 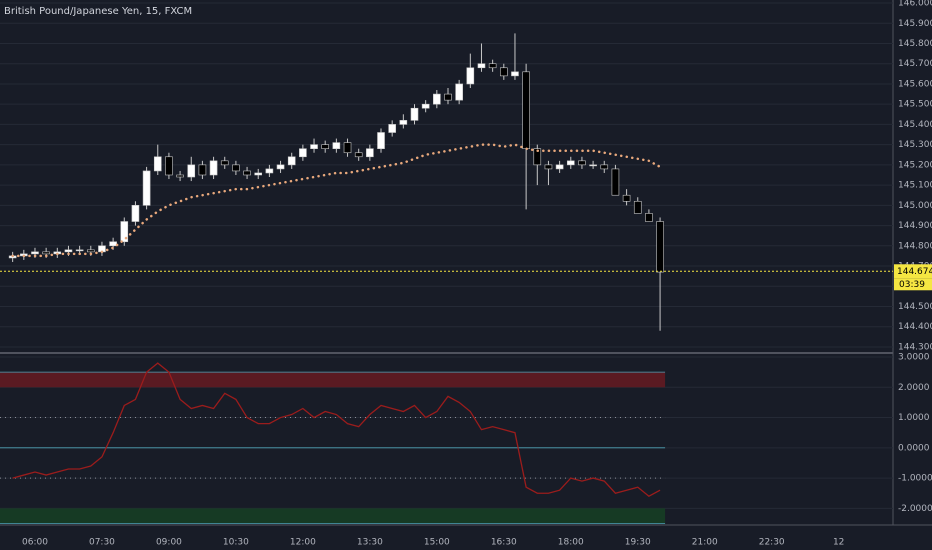 I want to click on x-tick-label: 21:00, so click(x=705, y=543).